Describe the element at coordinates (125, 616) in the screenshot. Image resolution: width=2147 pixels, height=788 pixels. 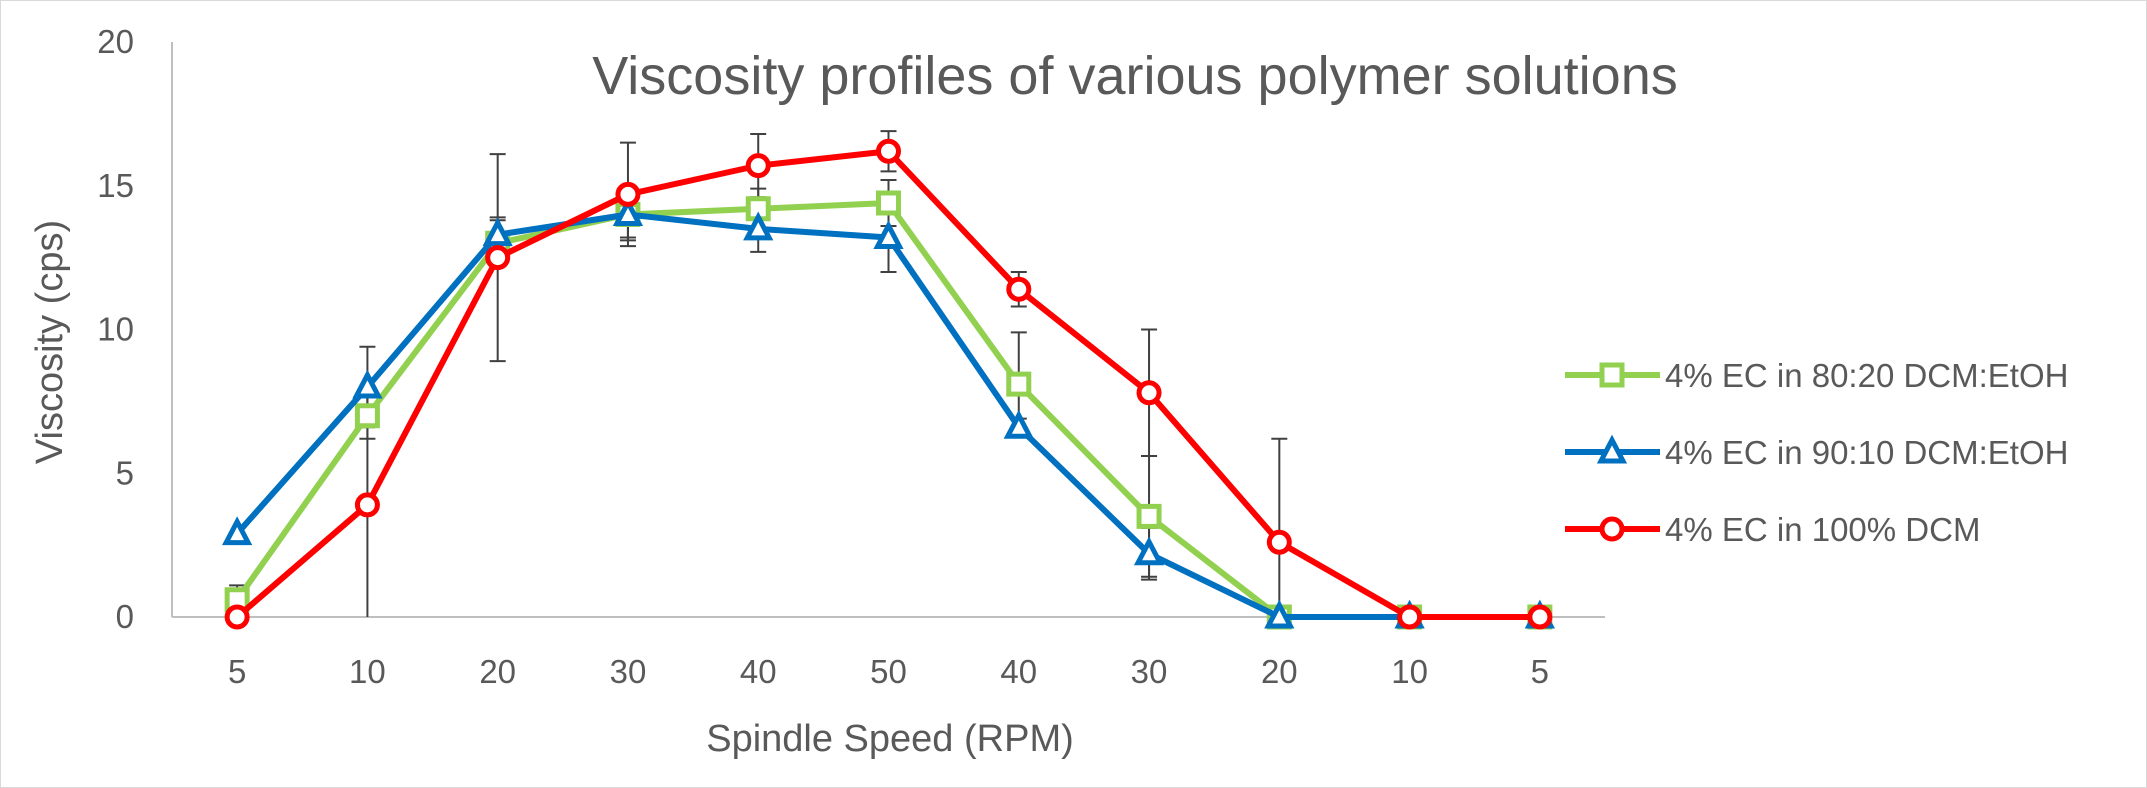
I see `y-tick-label: 0` at that location.